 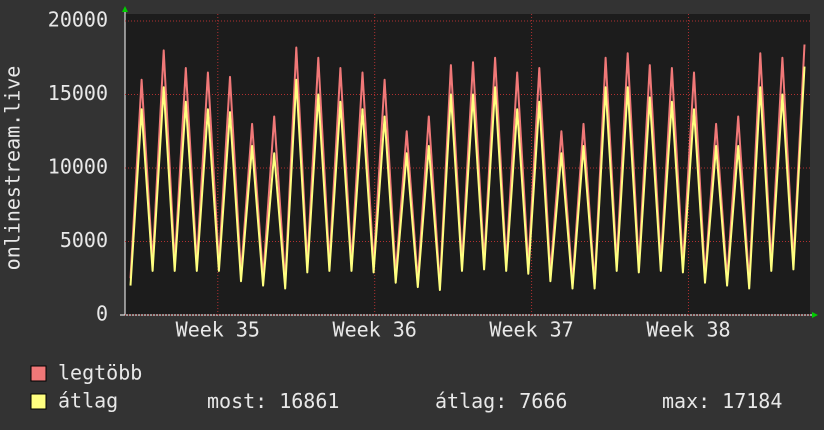 What do you see at coordinates (78, 167) in the screenshot?
I see `y-tick-label: 10000` at bounding box center [78, 167].